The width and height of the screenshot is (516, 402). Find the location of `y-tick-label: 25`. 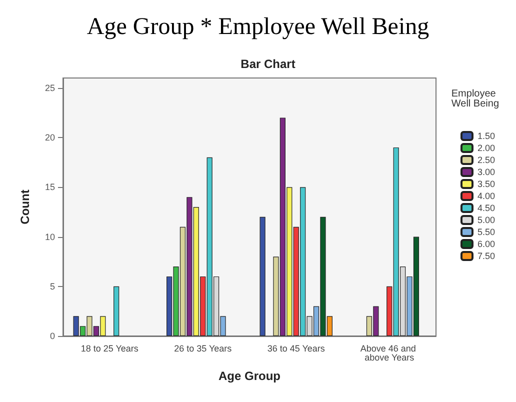

y-tick-label: 25 is located at coordinates (49, 87).